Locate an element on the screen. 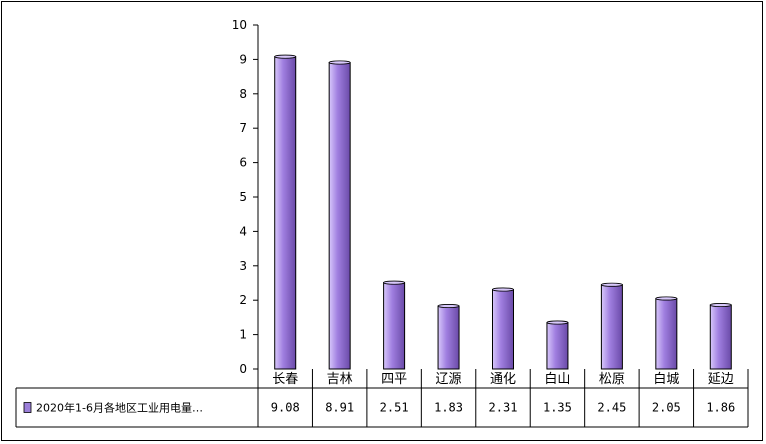 The height and width of the screenshot is (444, 766). data-label: 1.35 is located at coordinates (557, 408).